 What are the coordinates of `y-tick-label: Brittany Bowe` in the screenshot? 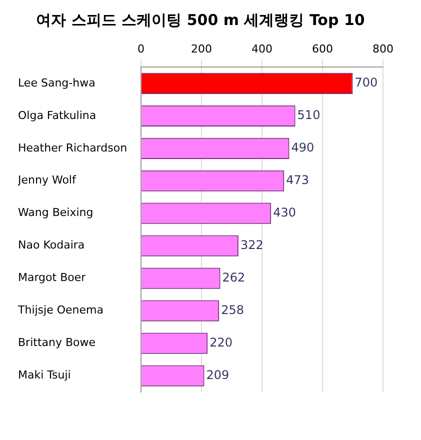 It's located at (57, 343).